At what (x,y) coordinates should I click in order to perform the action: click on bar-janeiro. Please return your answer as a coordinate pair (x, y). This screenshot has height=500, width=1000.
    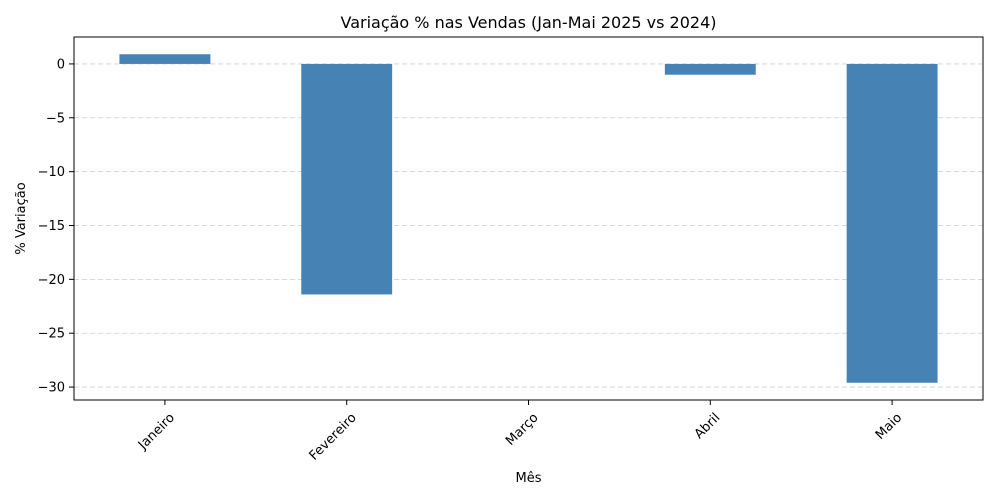
    Looking at the image, I should click on (165, 59).